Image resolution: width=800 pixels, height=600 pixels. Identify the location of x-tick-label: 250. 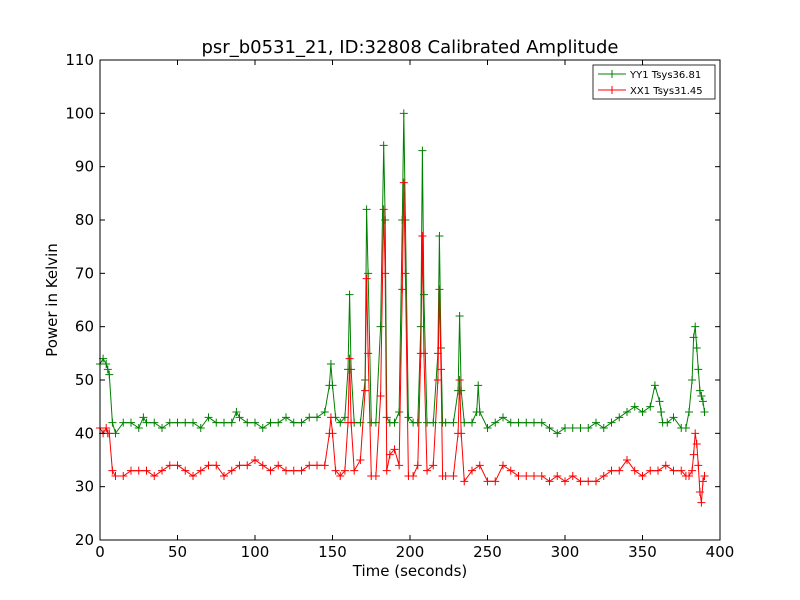
(487, 552).